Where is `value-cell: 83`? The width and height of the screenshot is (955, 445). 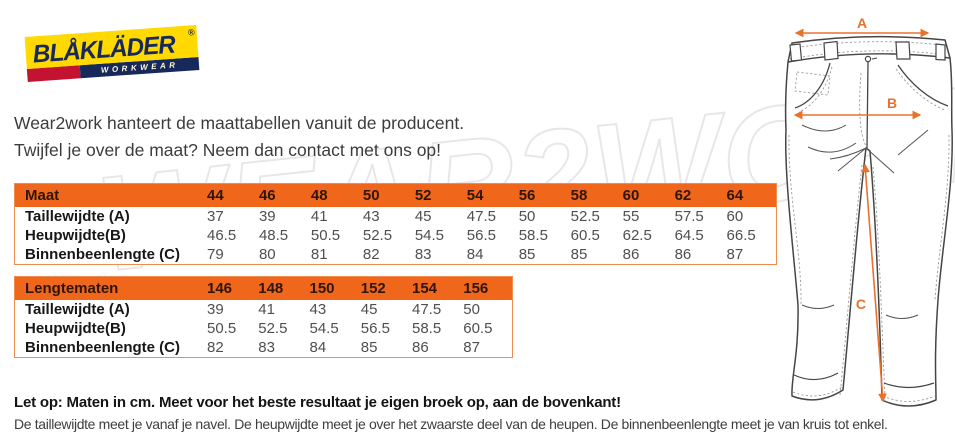
value-cell: 83 is located at coordinates (266, 347).